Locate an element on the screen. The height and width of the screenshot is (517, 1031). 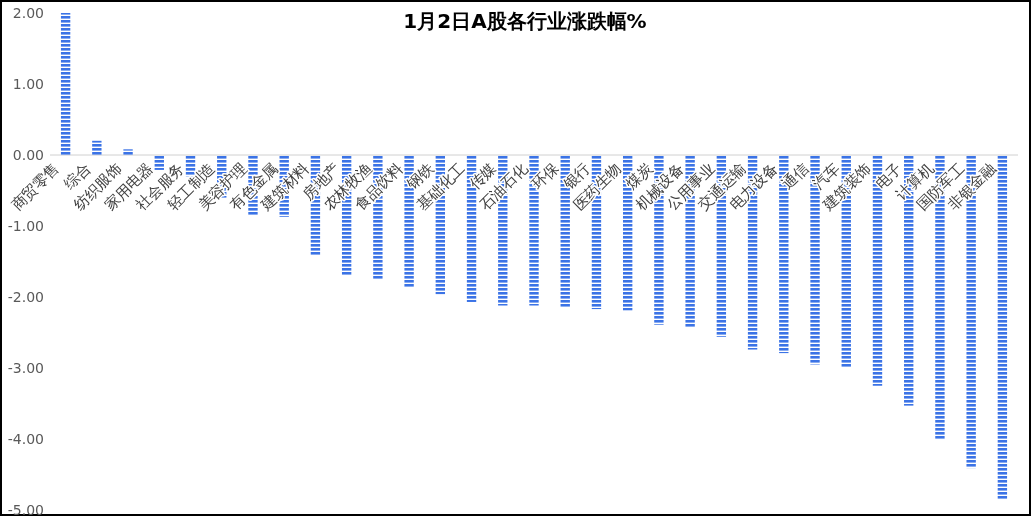
x-tick-label: 通信 is located at coordinates (795, 176).